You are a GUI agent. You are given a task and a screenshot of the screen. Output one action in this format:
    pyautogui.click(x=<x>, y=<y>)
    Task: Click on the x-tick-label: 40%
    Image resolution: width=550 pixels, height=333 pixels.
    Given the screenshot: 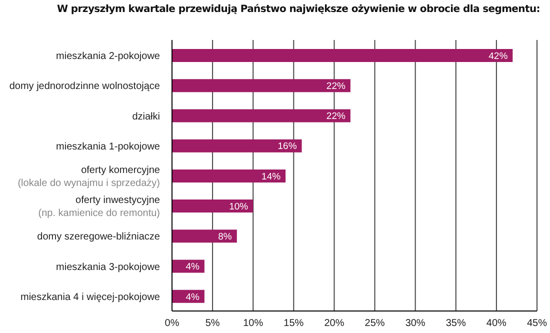 What is the action you would take?
    pyautogui.click(x=496, y=324)
    